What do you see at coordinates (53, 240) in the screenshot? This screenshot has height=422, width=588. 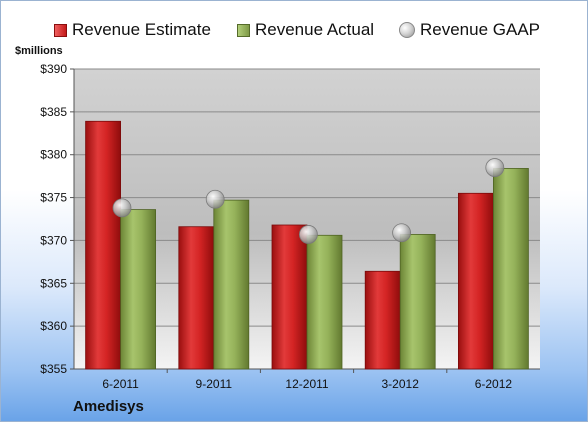 I see `y-tick-label: $370` at bounding box center [53, 240].